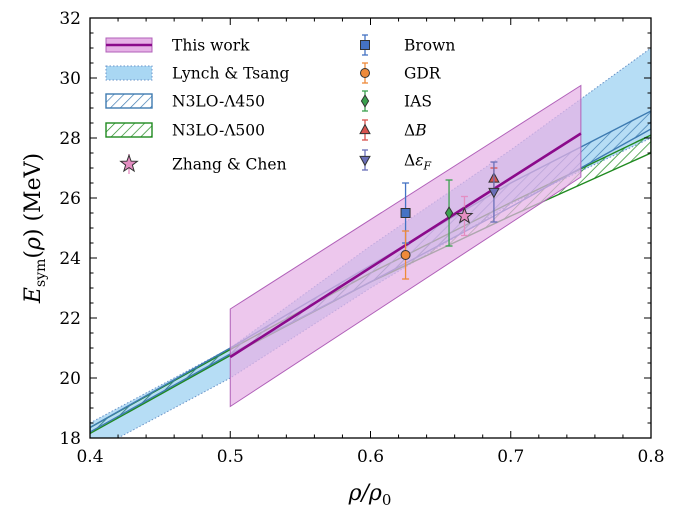  Describe the element at coordinates (218, 102) in the screenshot. I see `legend-label: N3LO-Λ450` at that location.